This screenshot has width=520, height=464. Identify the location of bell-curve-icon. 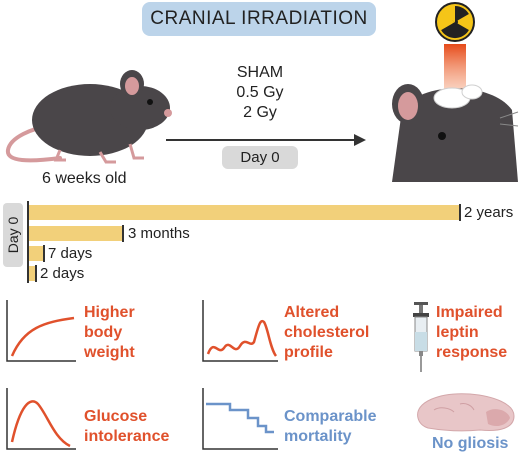
(41, 419).